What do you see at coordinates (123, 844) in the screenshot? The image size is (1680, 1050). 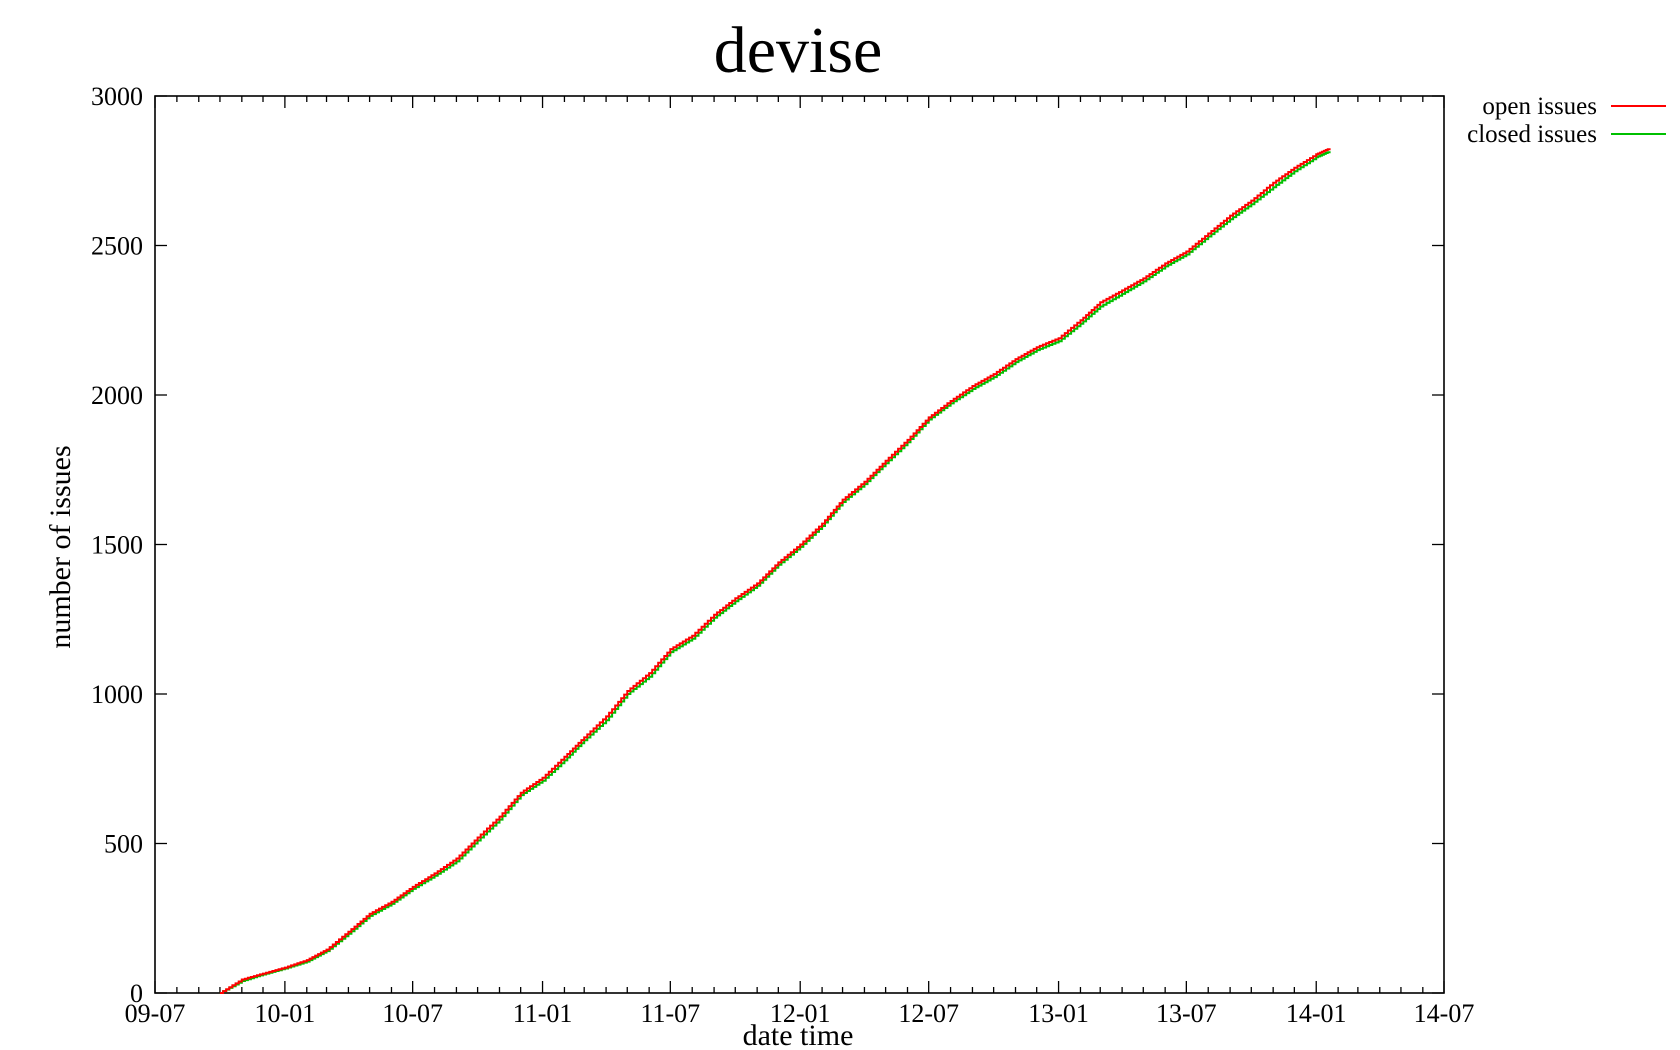 I see `y-tick-label: 500` at bounding box center [123, 844].